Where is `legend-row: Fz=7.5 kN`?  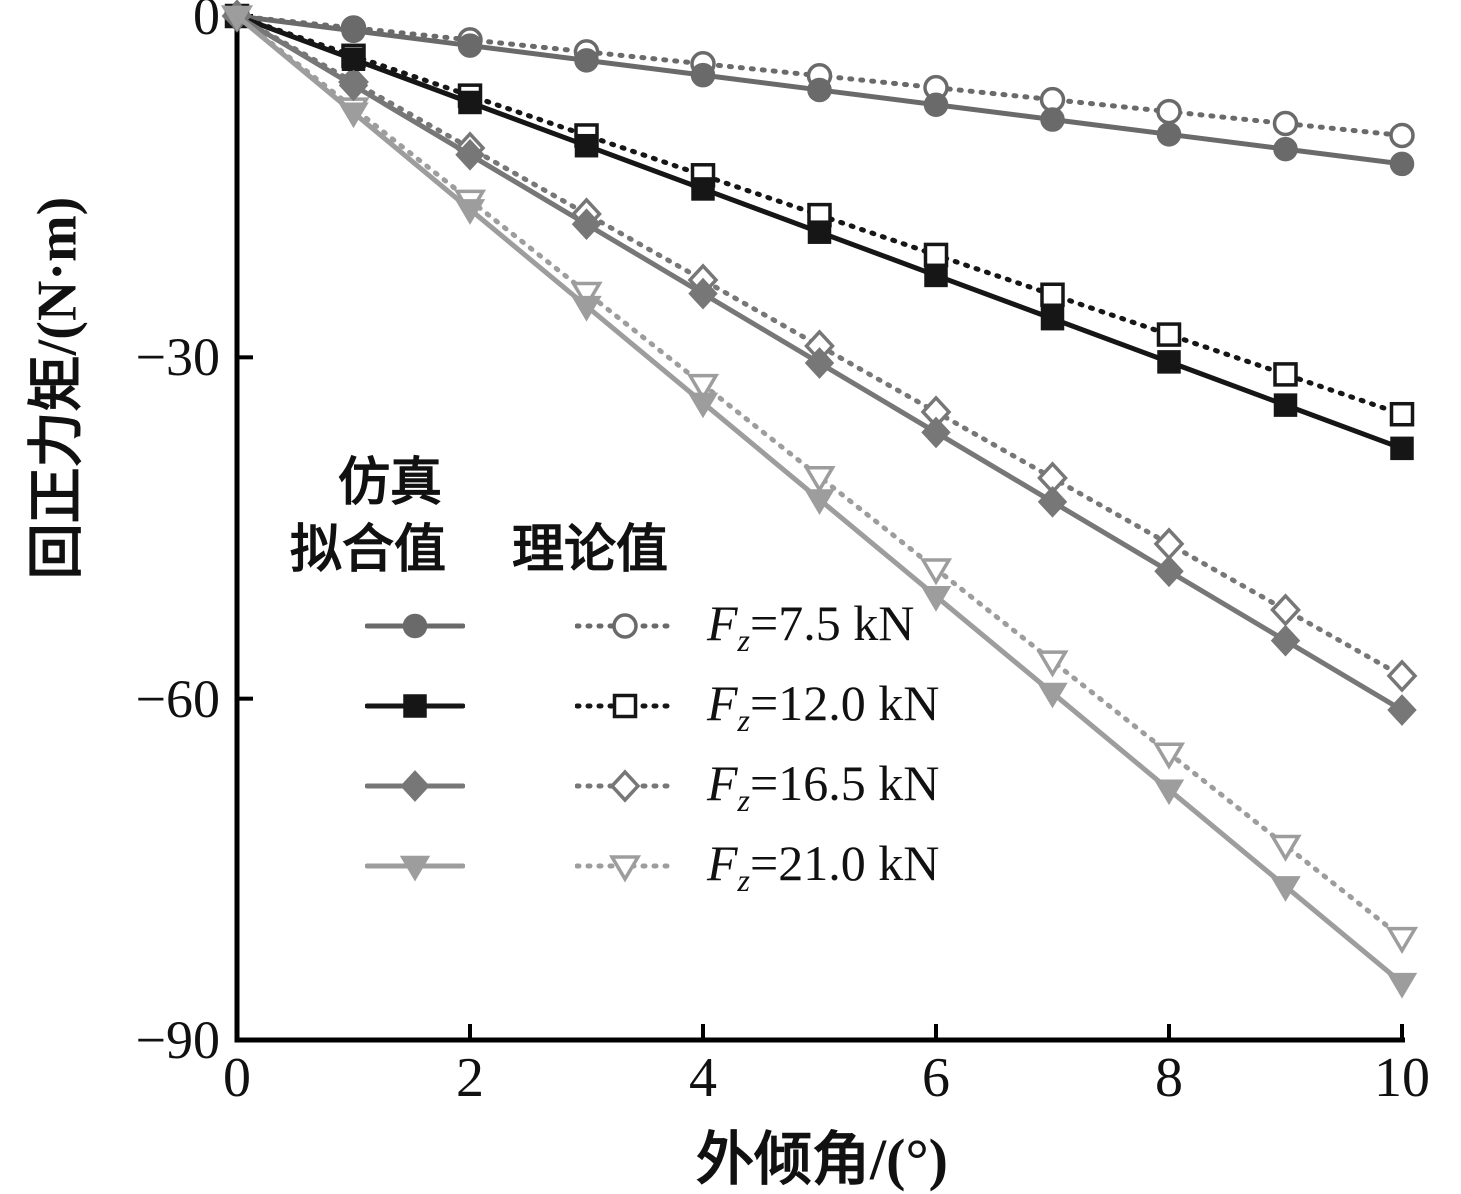 legend-row: Fz=7.5 kN is located at coordinates (614, 626).